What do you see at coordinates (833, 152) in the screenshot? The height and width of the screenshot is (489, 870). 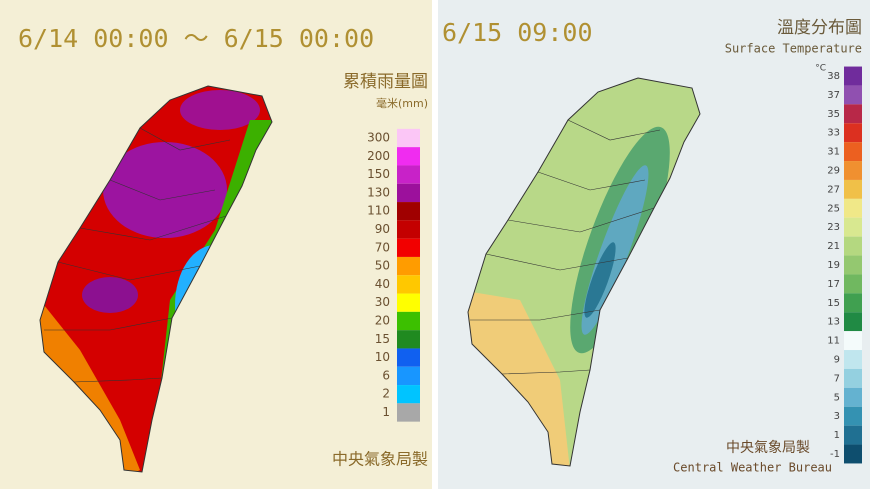 I see `legend-label: 31` at bounding box center [833, 152].